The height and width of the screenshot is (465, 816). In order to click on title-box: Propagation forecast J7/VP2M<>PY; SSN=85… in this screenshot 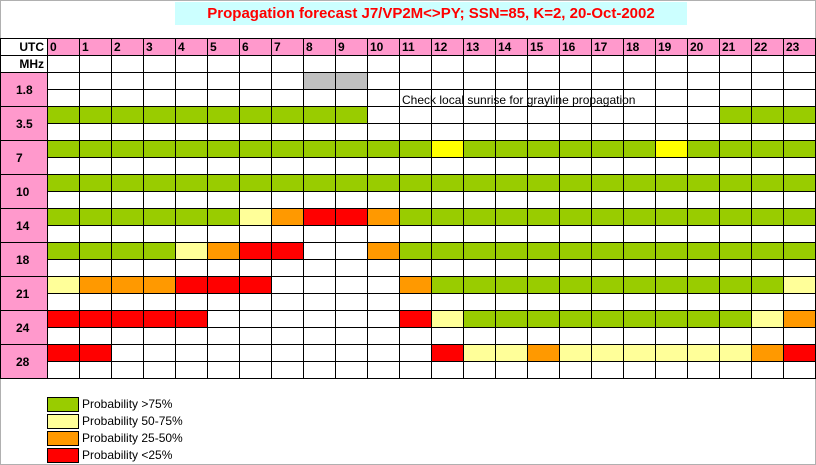, I will do `click(431, 13)`.